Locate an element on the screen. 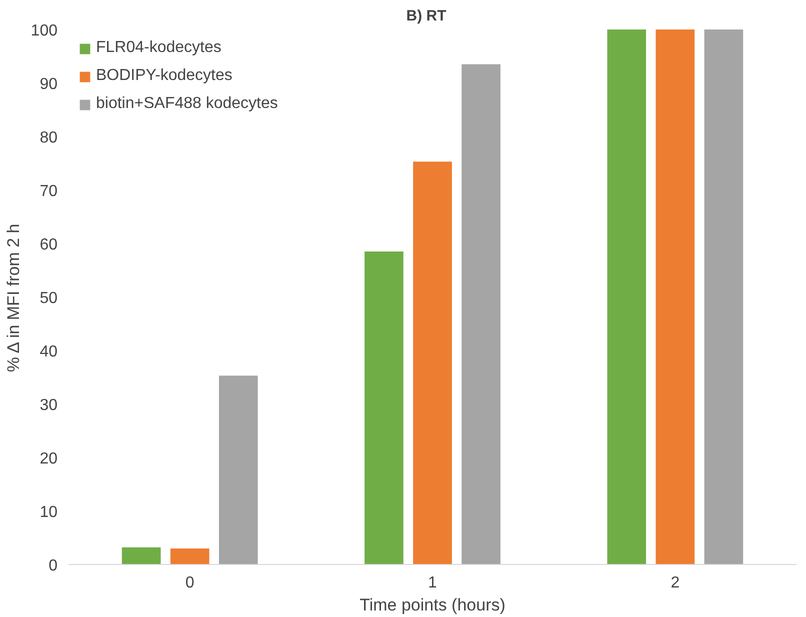 The image size is (806, 617). y-tick-label: 40 is located at coordinates (49, 352).